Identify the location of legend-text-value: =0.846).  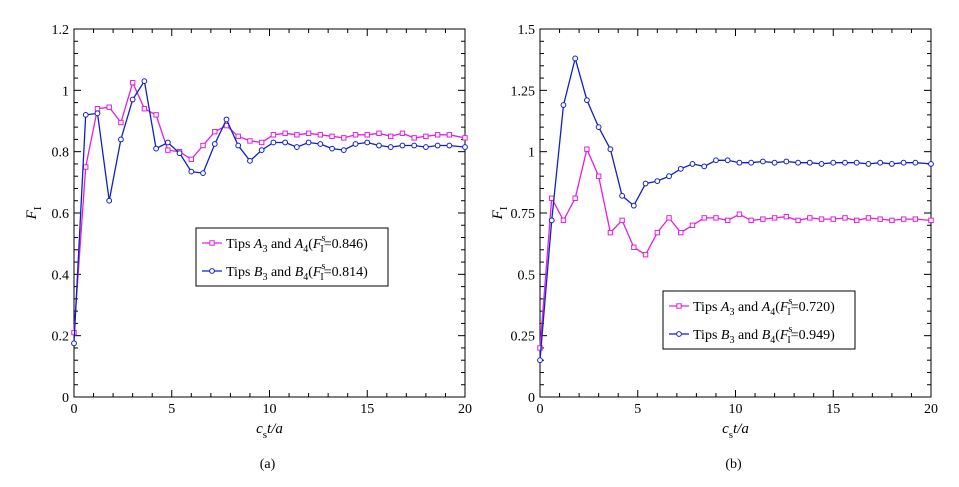
(346, 244).